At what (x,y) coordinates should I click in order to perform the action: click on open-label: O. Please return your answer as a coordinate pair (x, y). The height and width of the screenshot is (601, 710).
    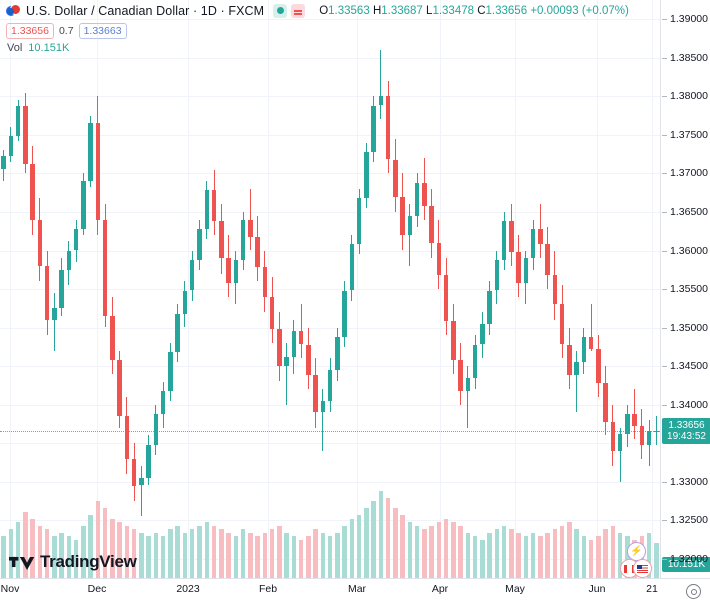
    Looking at the image, I should click on (324, 10).